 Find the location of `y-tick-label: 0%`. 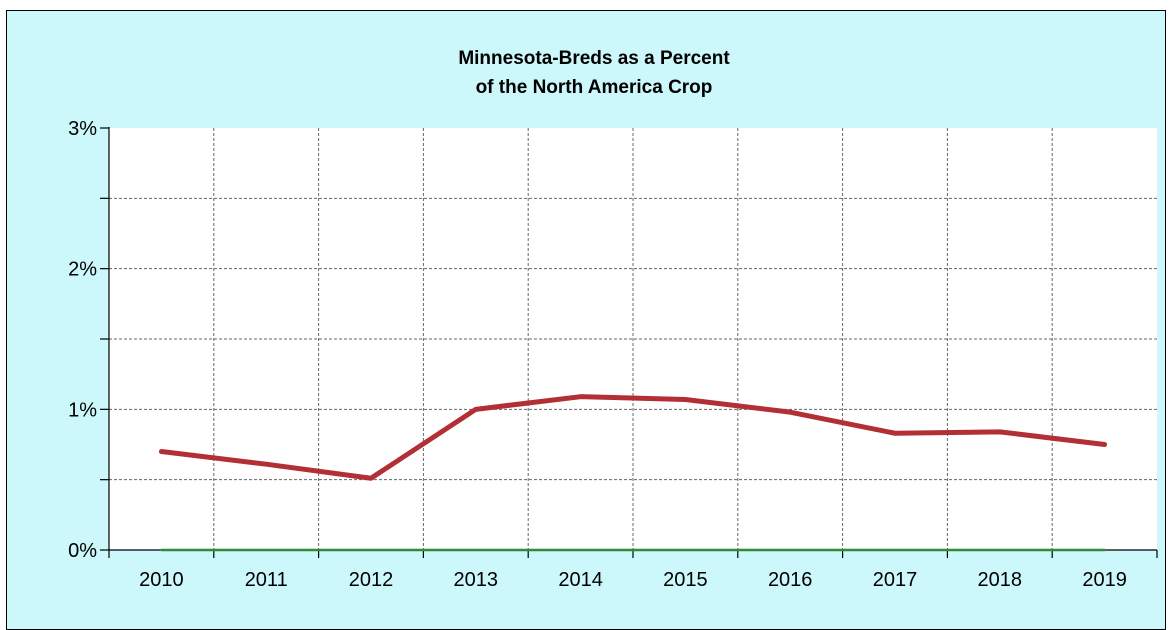

y-tick-label: 0% is located at coordinates (82, 551).